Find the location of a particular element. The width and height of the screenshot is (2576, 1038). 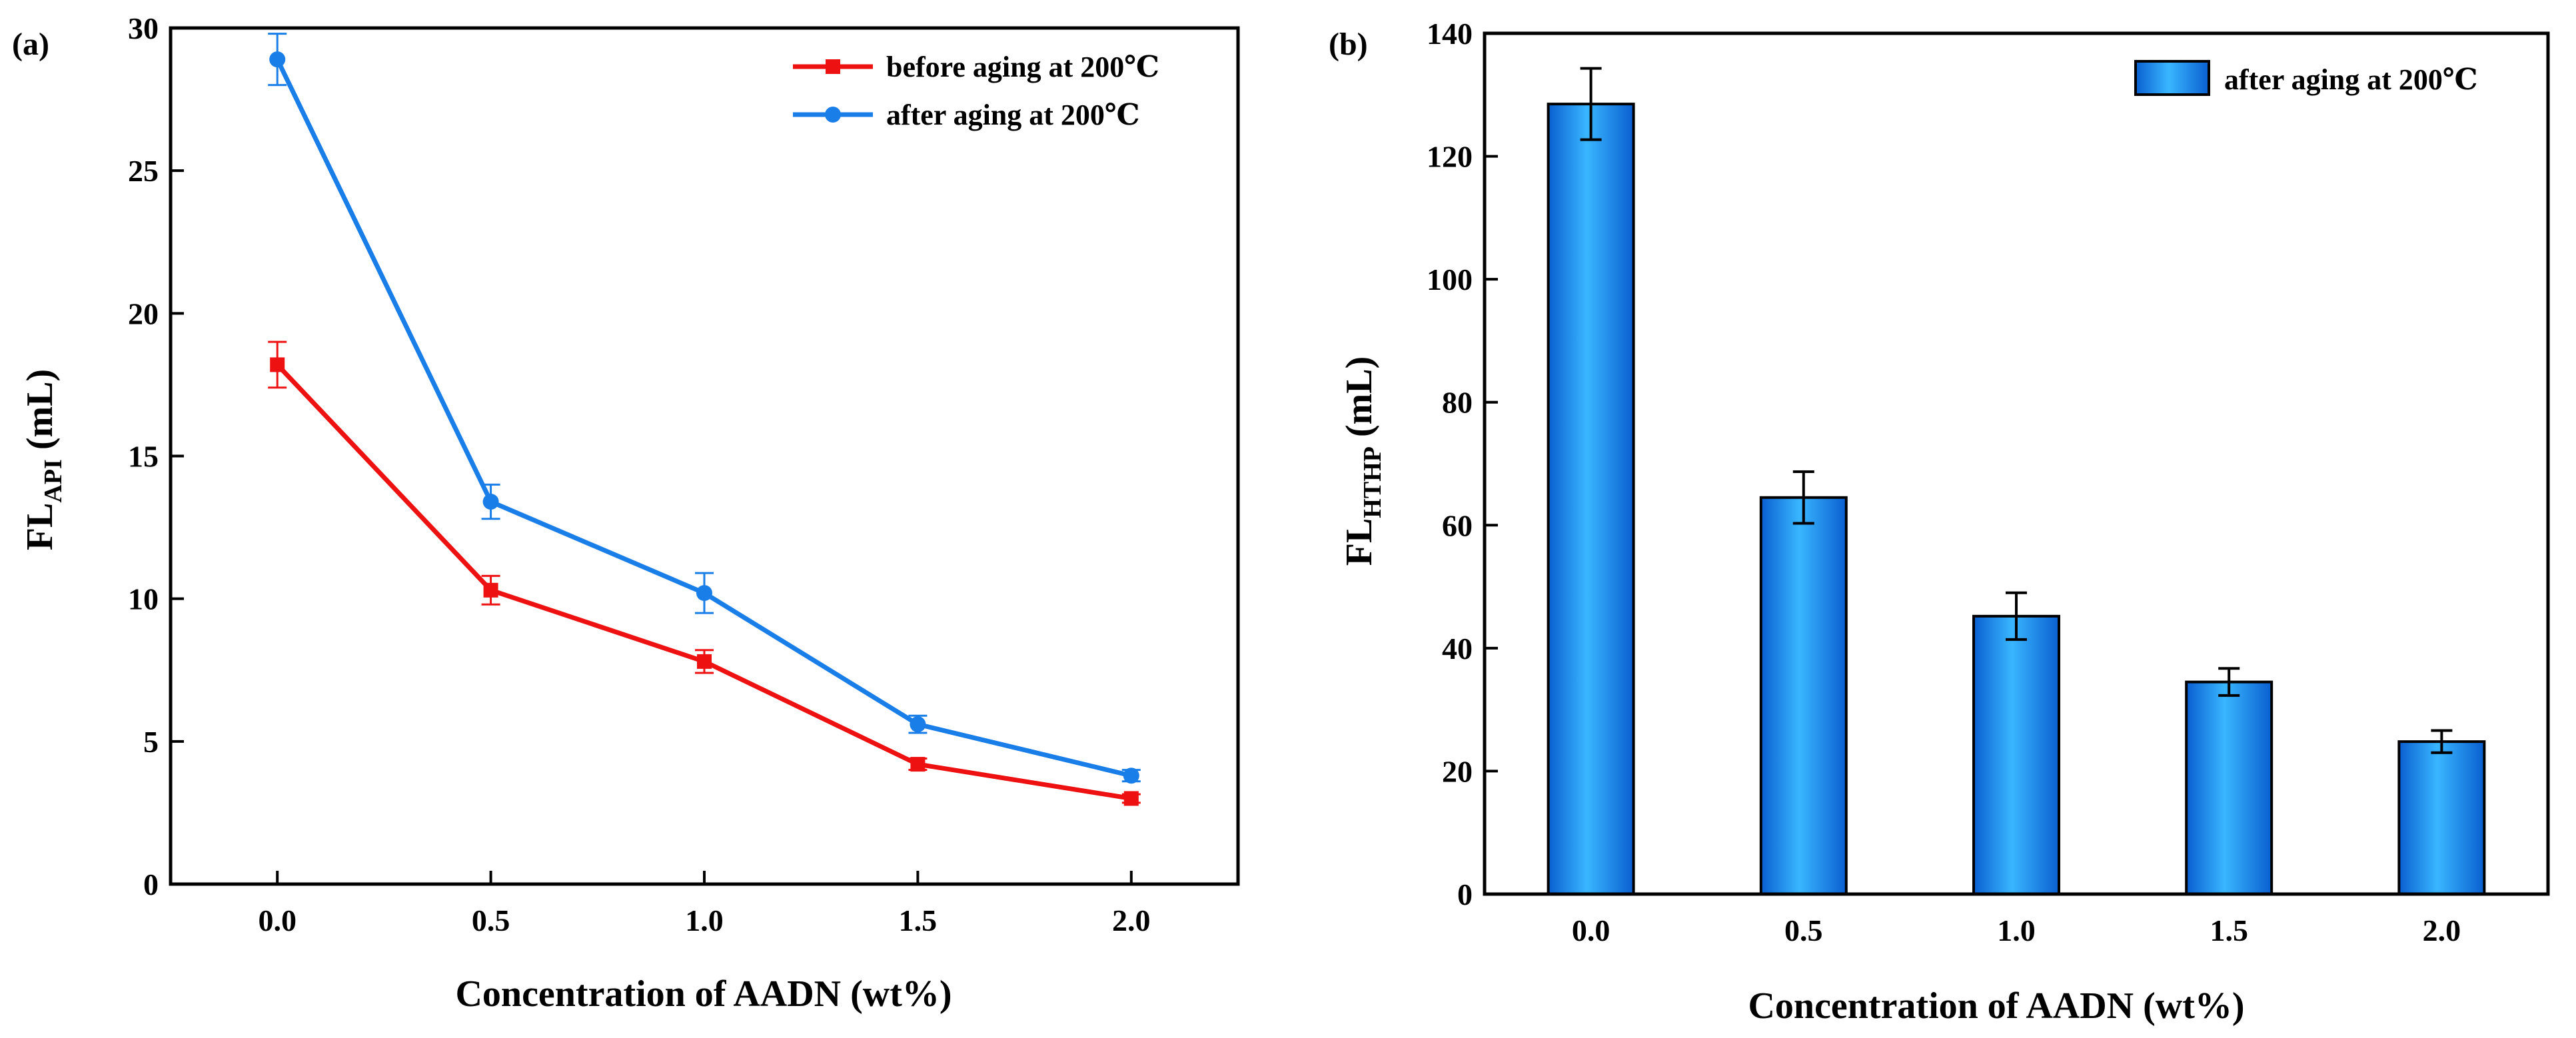

legend-marker-after is located at coordinates (833, 115).